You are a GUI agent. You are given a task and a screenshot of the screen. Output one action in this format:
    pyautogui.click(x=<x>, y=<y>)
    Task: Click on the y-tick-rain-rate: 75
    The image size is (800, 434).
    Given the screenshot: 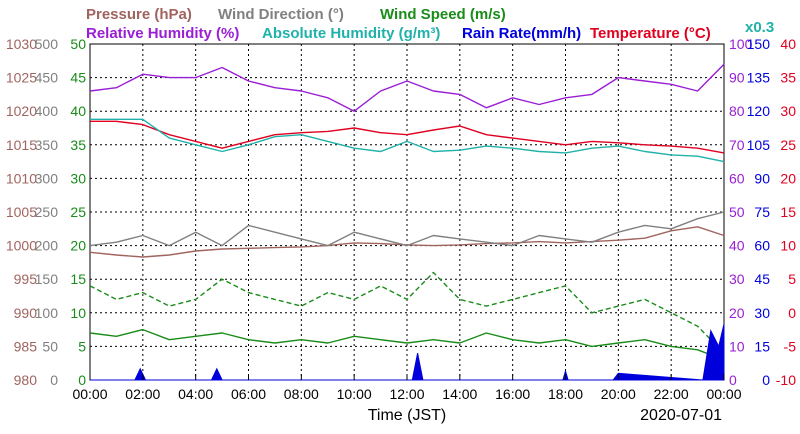 What is the action you would take?
    pyautogui.click(x=762, y=212)
    